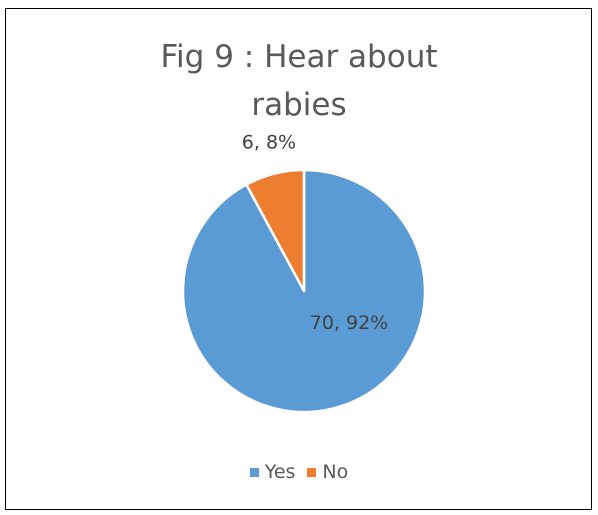 This screenshot has height=515, width=598. Describe the element at coordinates (335, 472) in the screenshot. I see `legend-label-no: No` at that location.